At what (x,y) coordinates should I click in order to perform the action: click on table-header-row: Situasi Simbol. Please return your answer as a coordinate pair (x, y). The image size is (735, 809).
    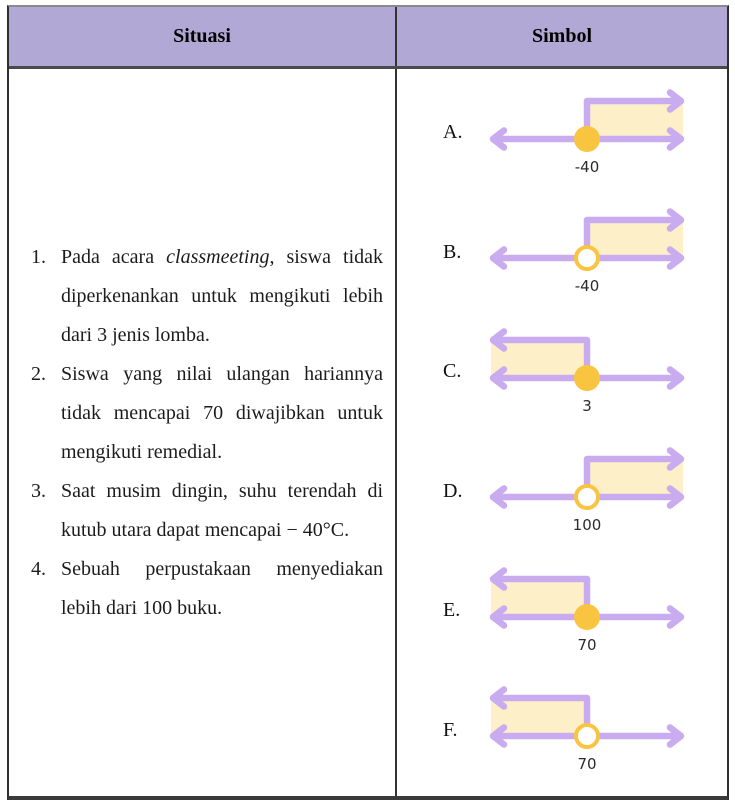
    Looking at the image, I should click on (368, 38).